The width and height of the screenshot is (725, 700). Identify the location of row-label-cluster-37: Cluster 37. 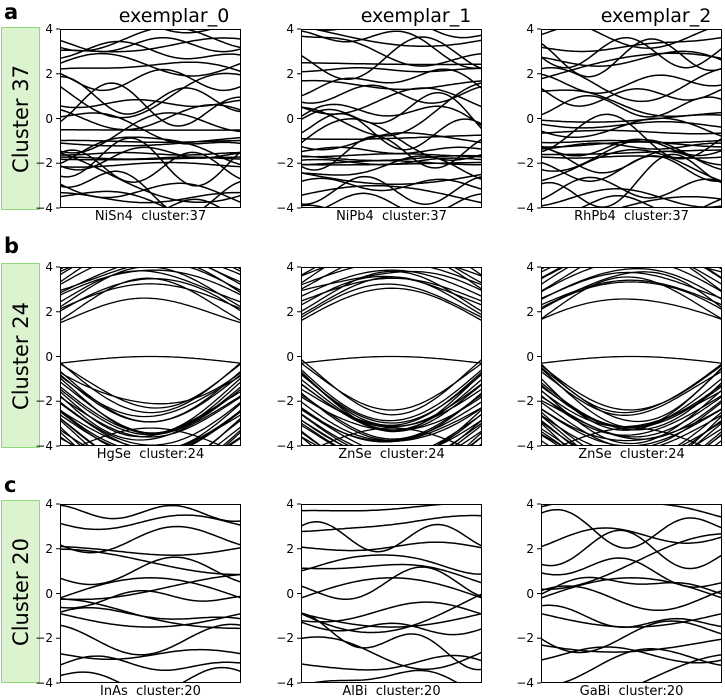
(20, 118).